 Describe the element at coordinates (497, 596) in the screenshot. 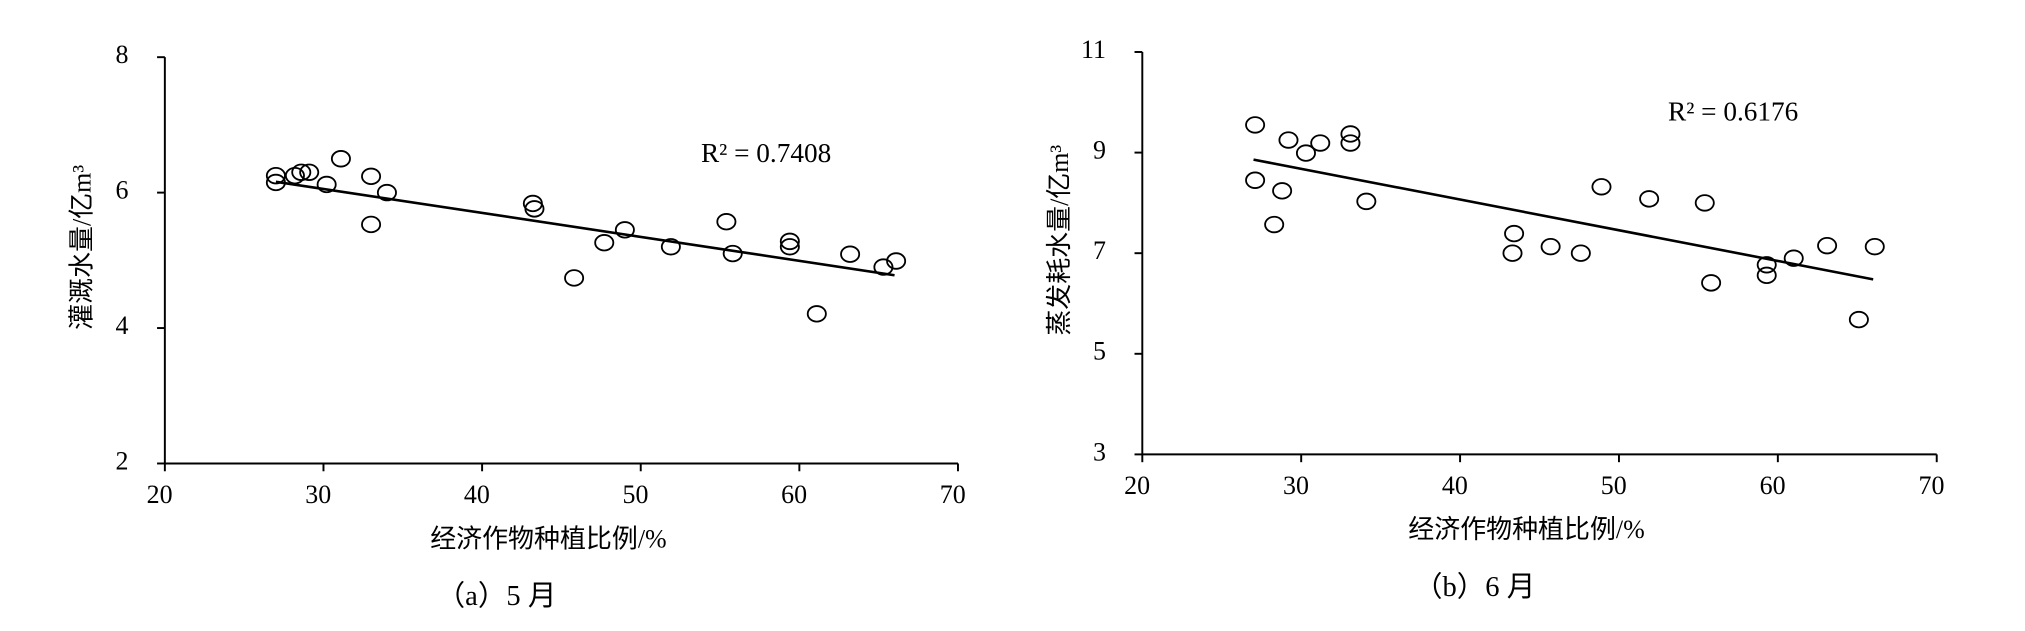

I see `caption: （a）5 月` at that location.